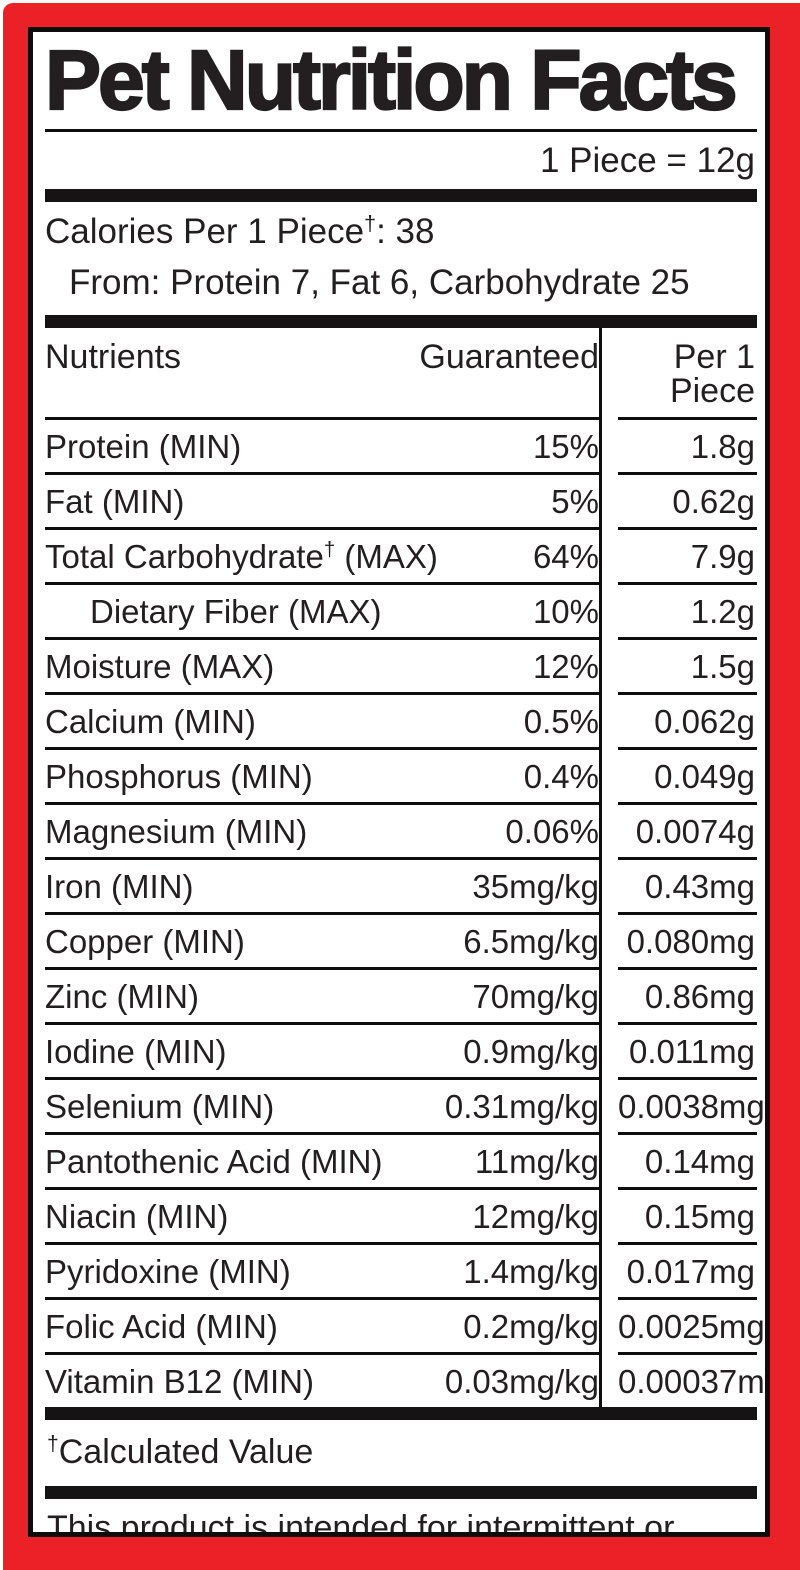  I want to click on nutrient-name-text: Iodine (MIN), so click(136, 1051).